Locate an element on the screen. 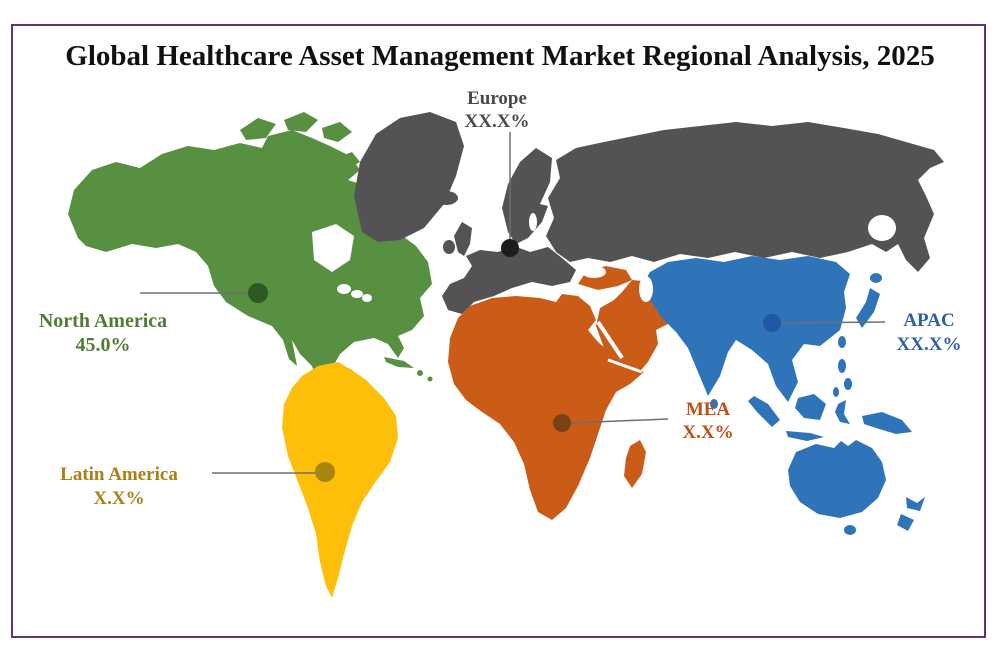 Image resolution: width=1000 pixels, height=667 pixels. south-america-shape is located at coordinates (340, 480).